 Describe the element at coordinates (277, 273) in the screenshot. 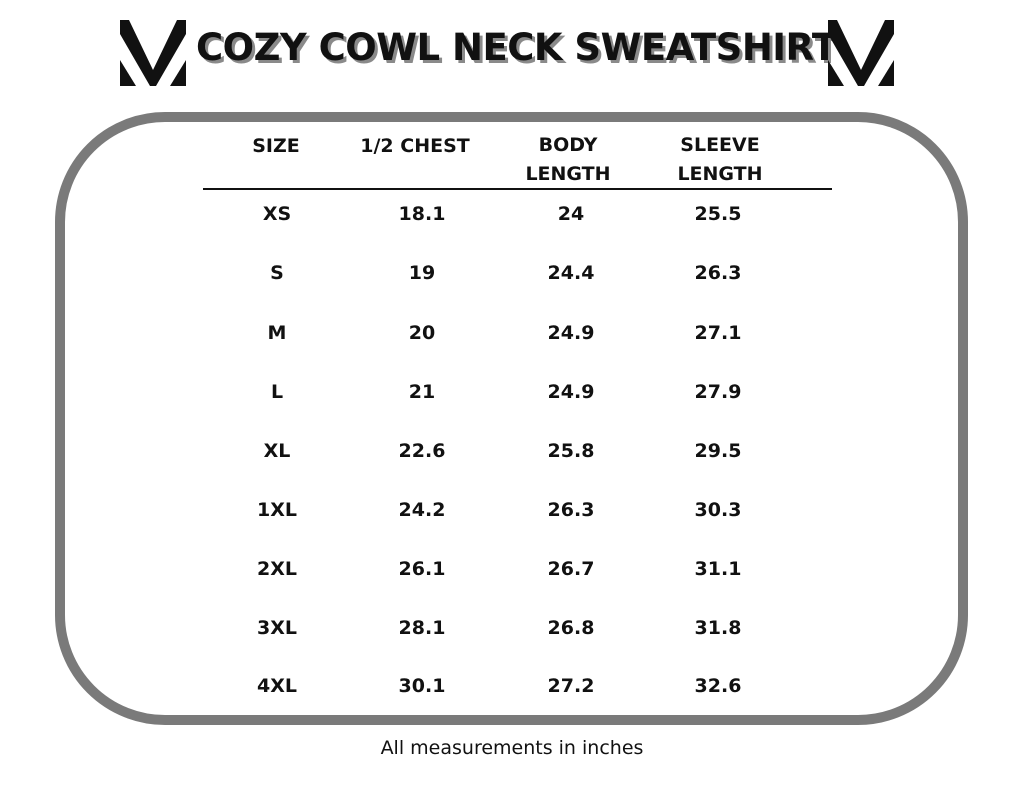

I see `cell-size: S` at that location.